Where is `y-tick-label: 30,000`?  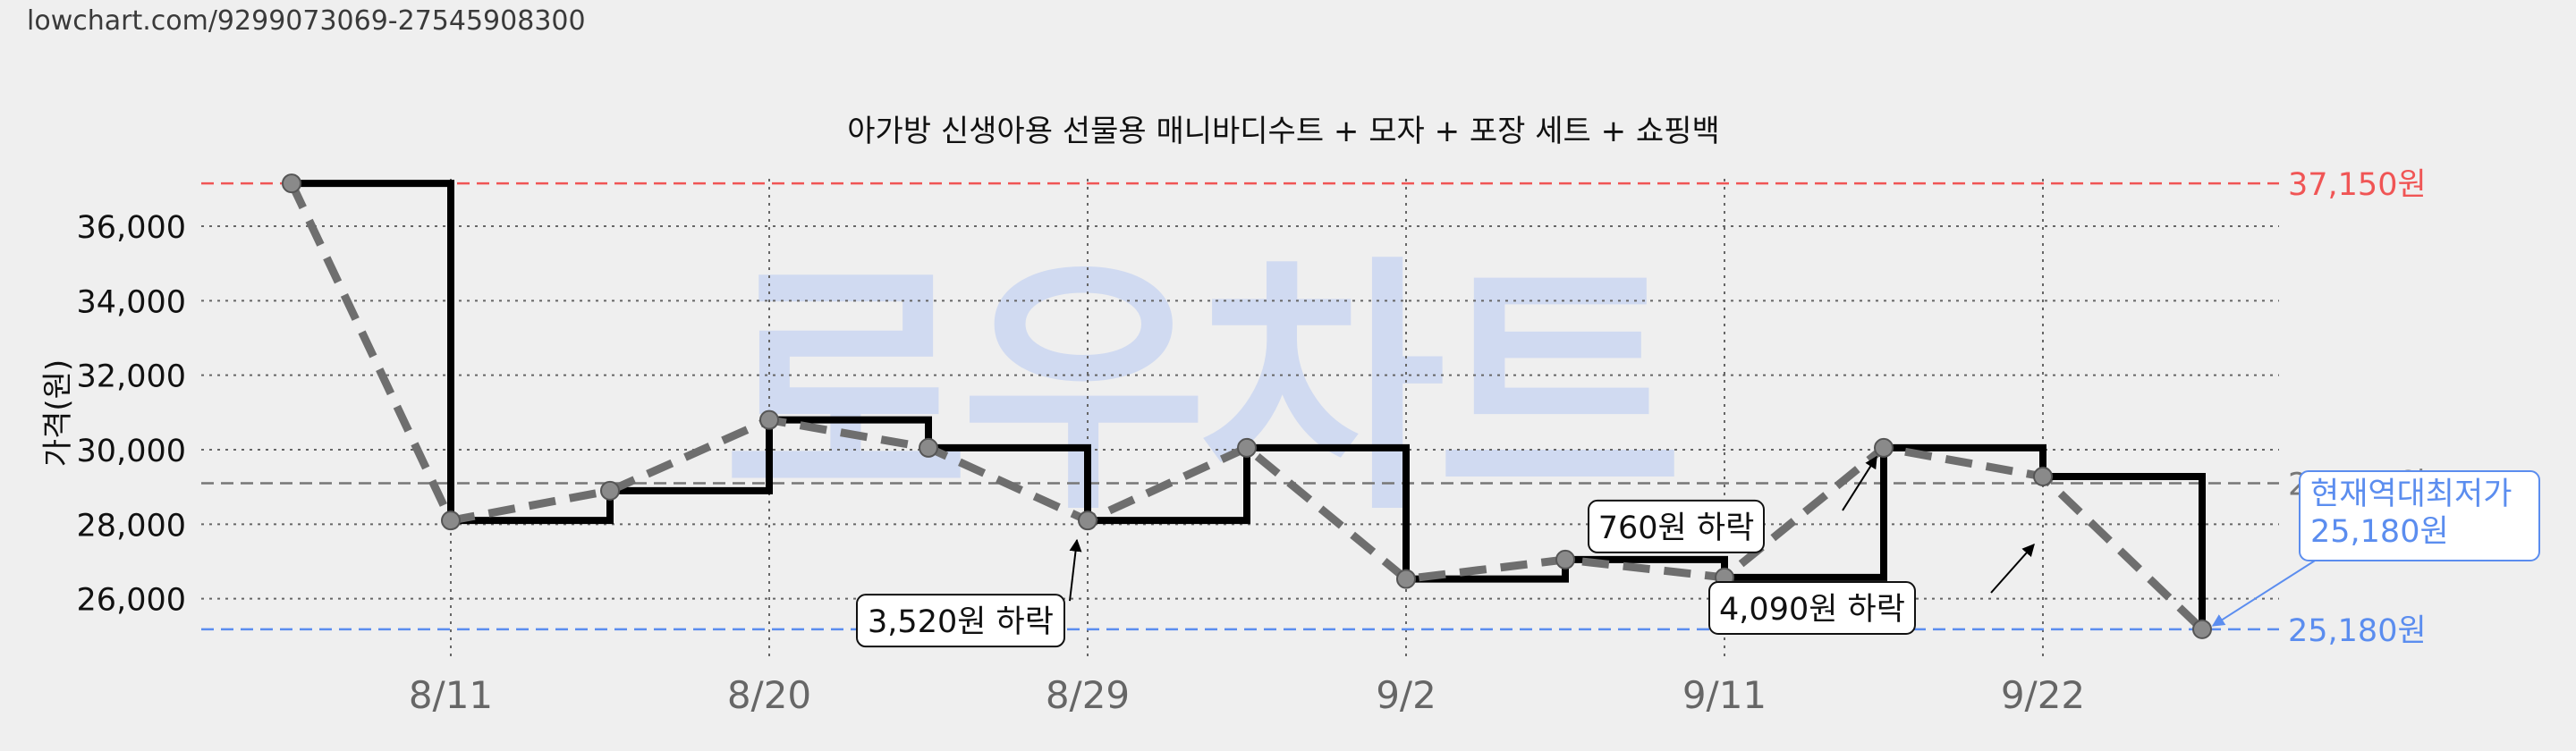
y-tick-label: 30,000 is located at coordinates (131, 451).